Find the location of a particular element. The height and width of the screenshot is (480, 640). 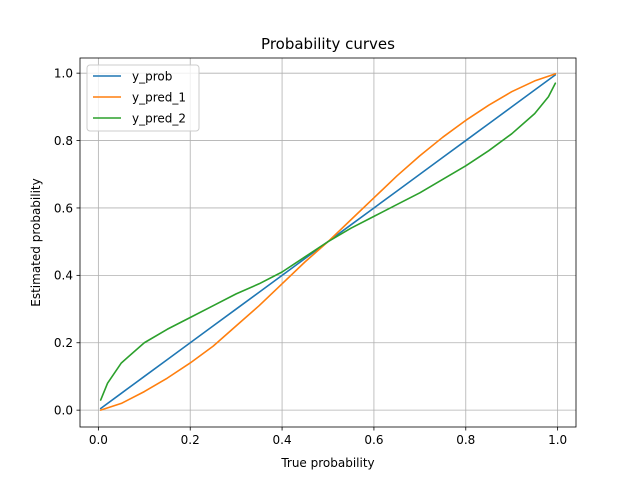

legend-label: y_pred_1 is located at coordinates (159, 97).